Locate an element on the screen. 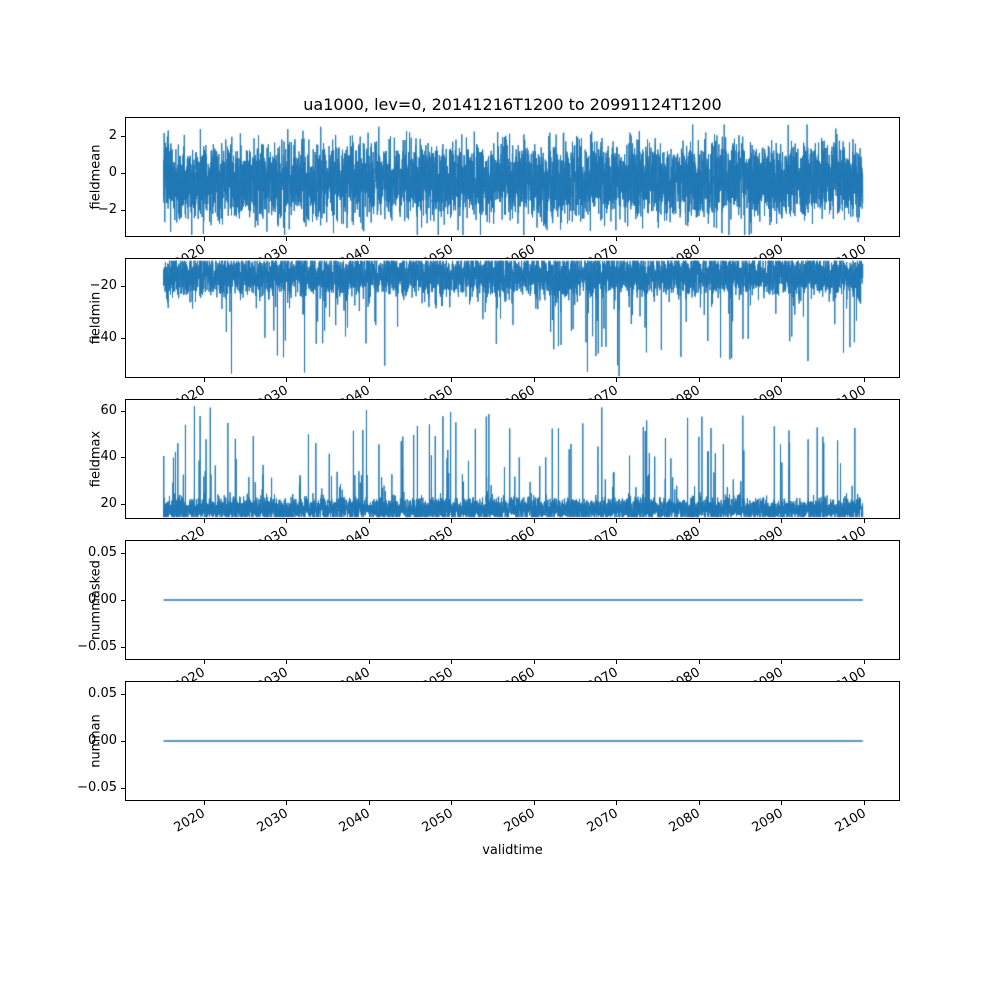  series-line-numnan is located at coordinates (512, 741).